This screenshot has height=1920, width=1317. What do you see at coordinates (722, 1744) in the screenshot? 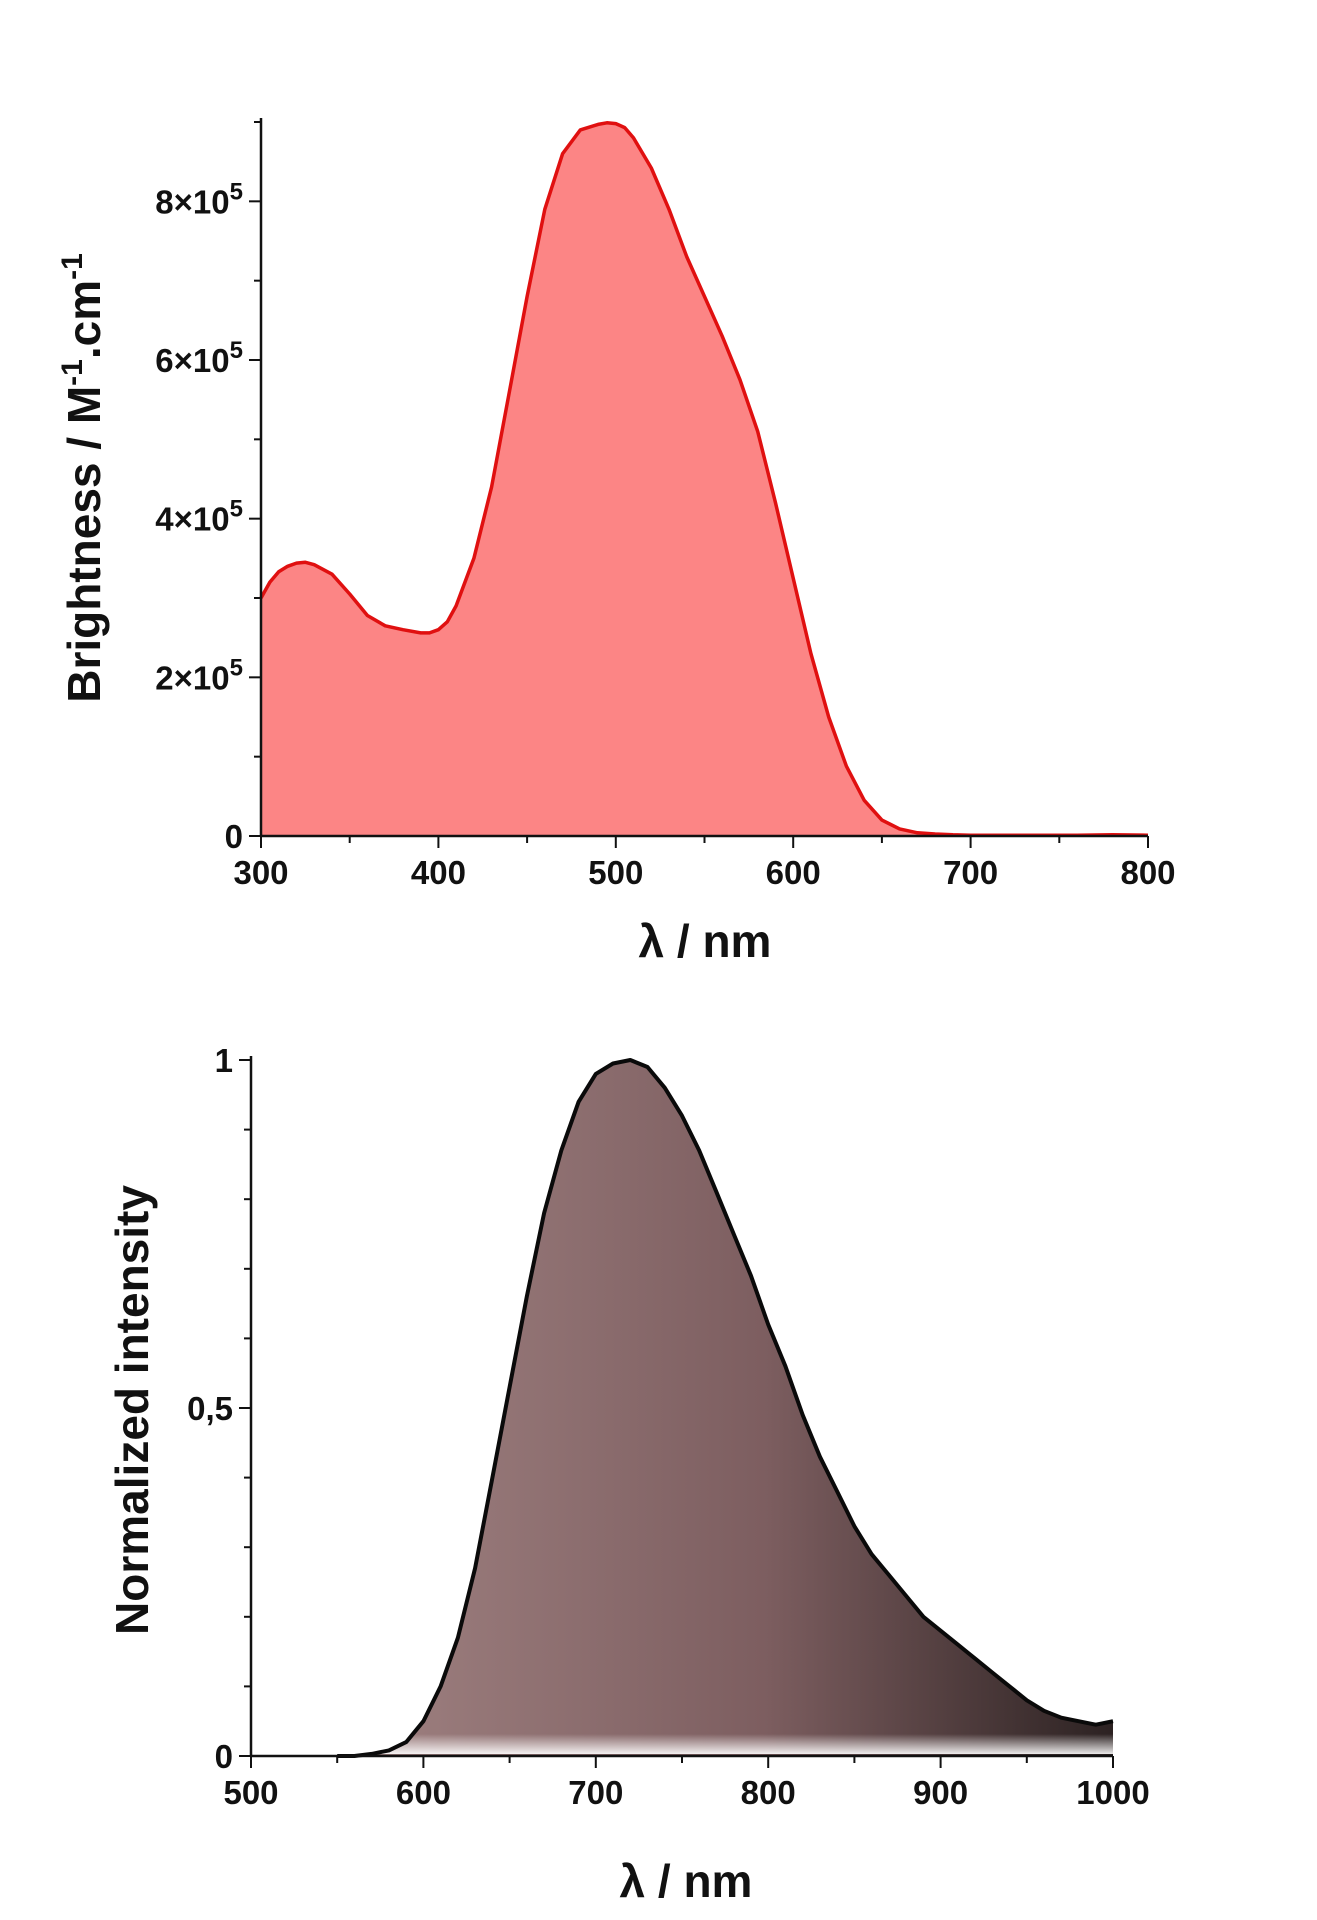
I see `emission-baseline-fade` at bounding box center [722, 1744].